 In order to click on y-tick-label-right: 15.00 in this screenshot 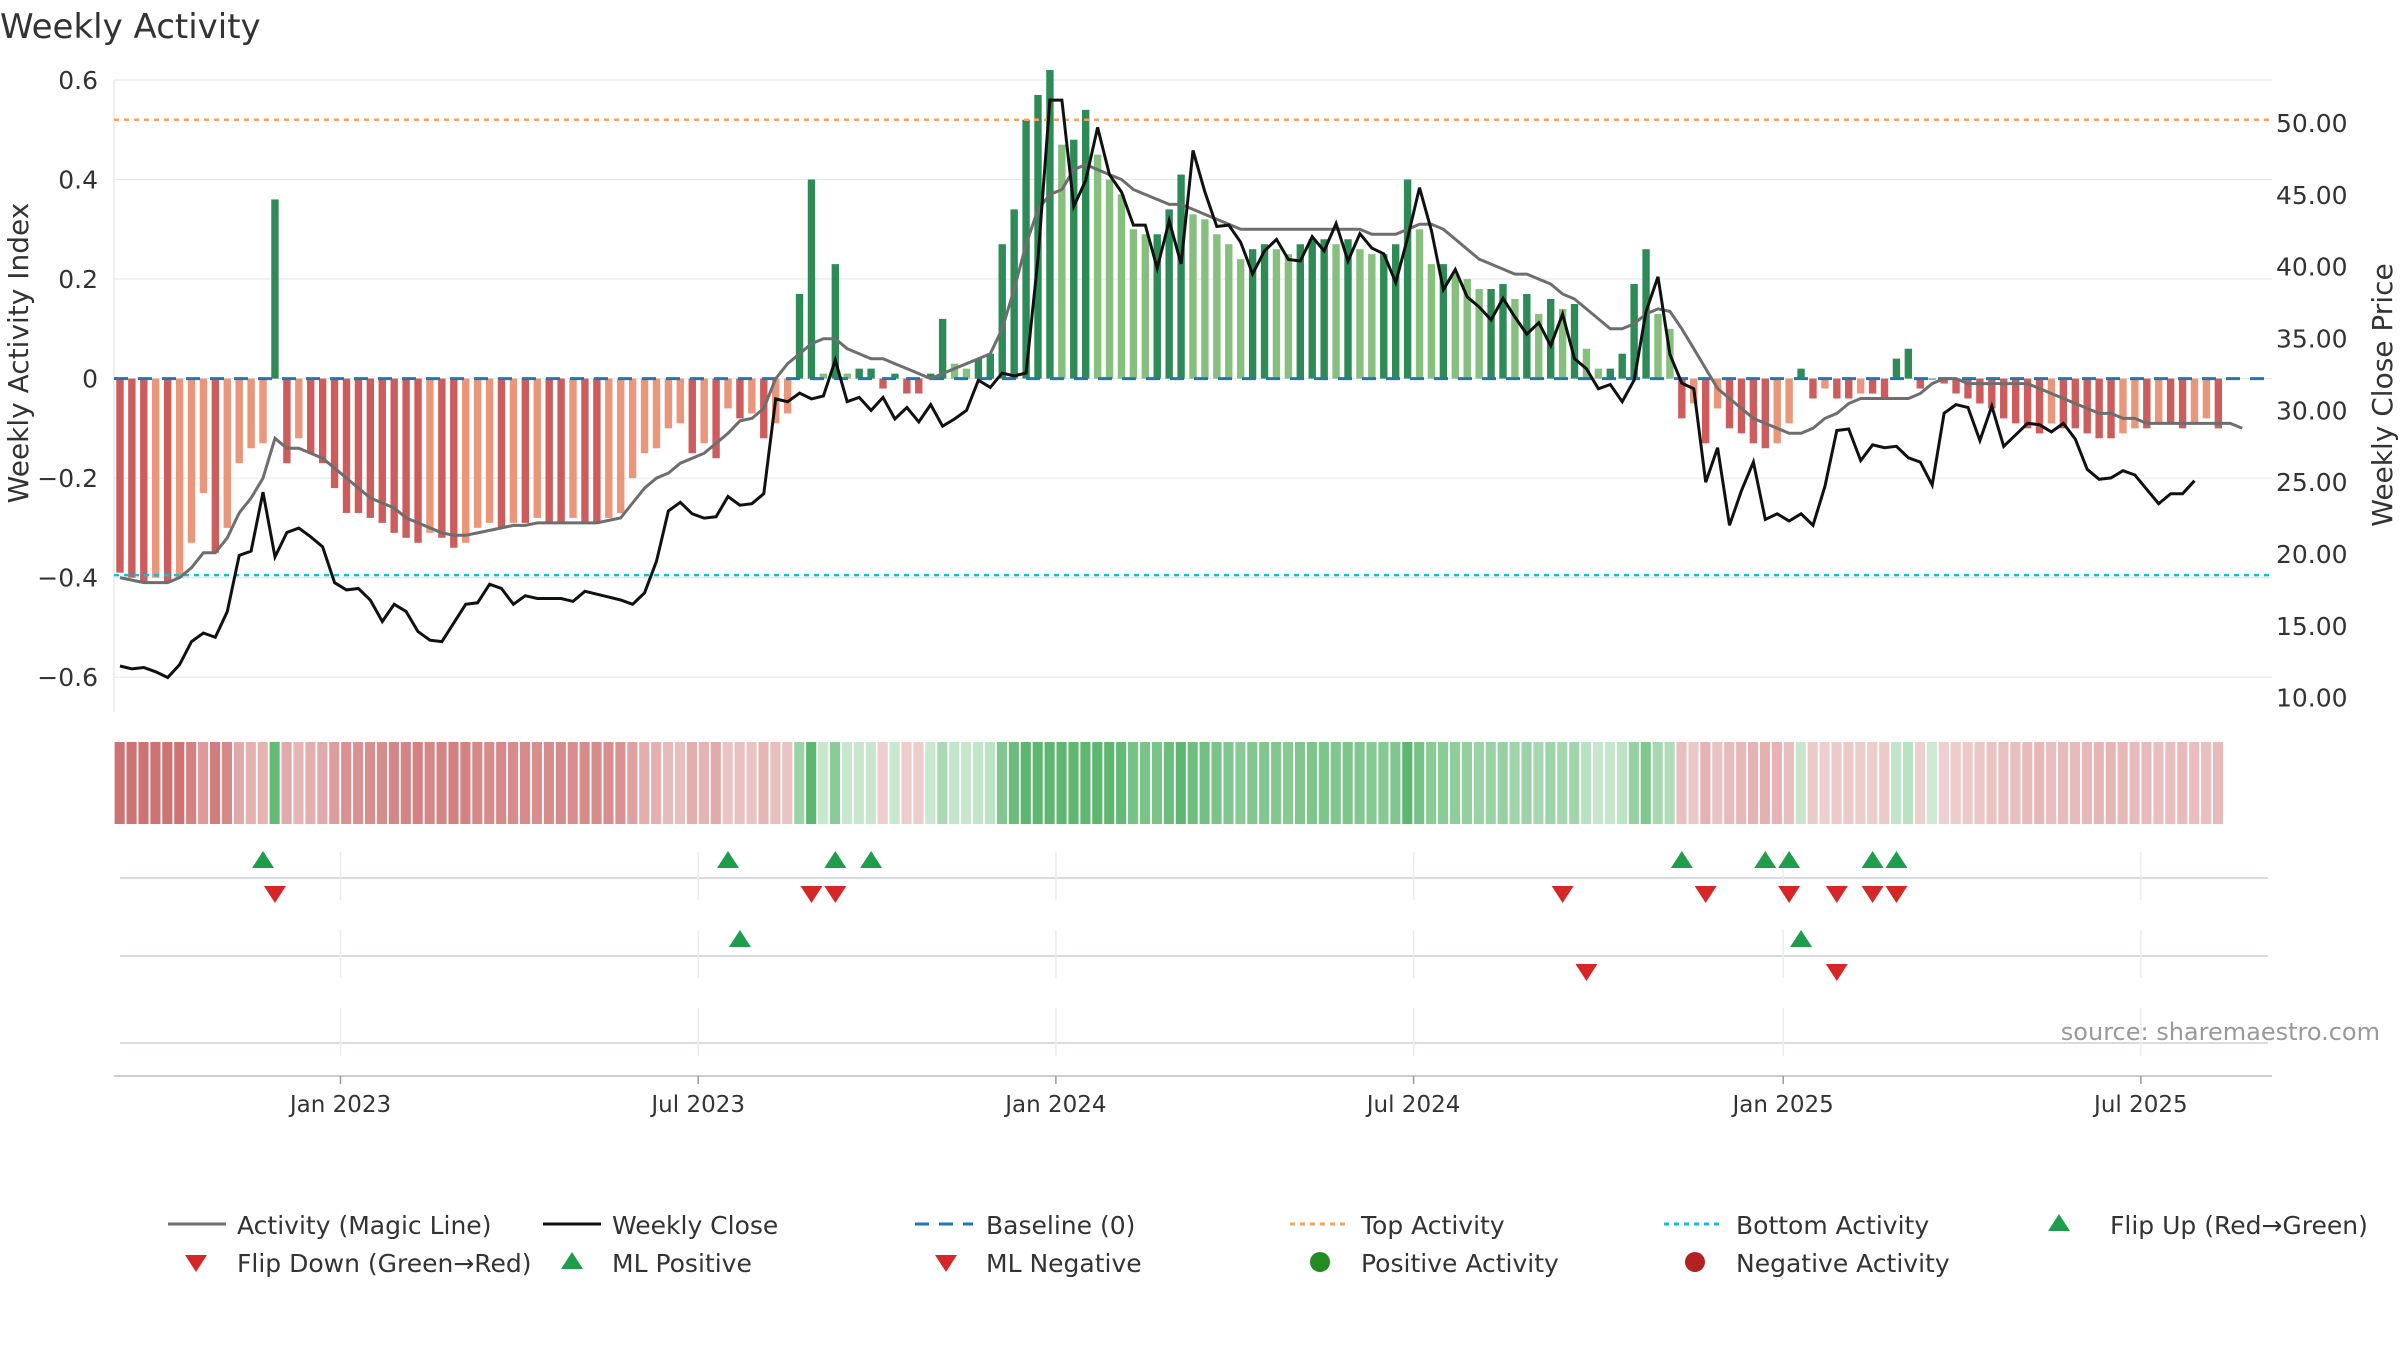, I will do `click(2312, 626)`.